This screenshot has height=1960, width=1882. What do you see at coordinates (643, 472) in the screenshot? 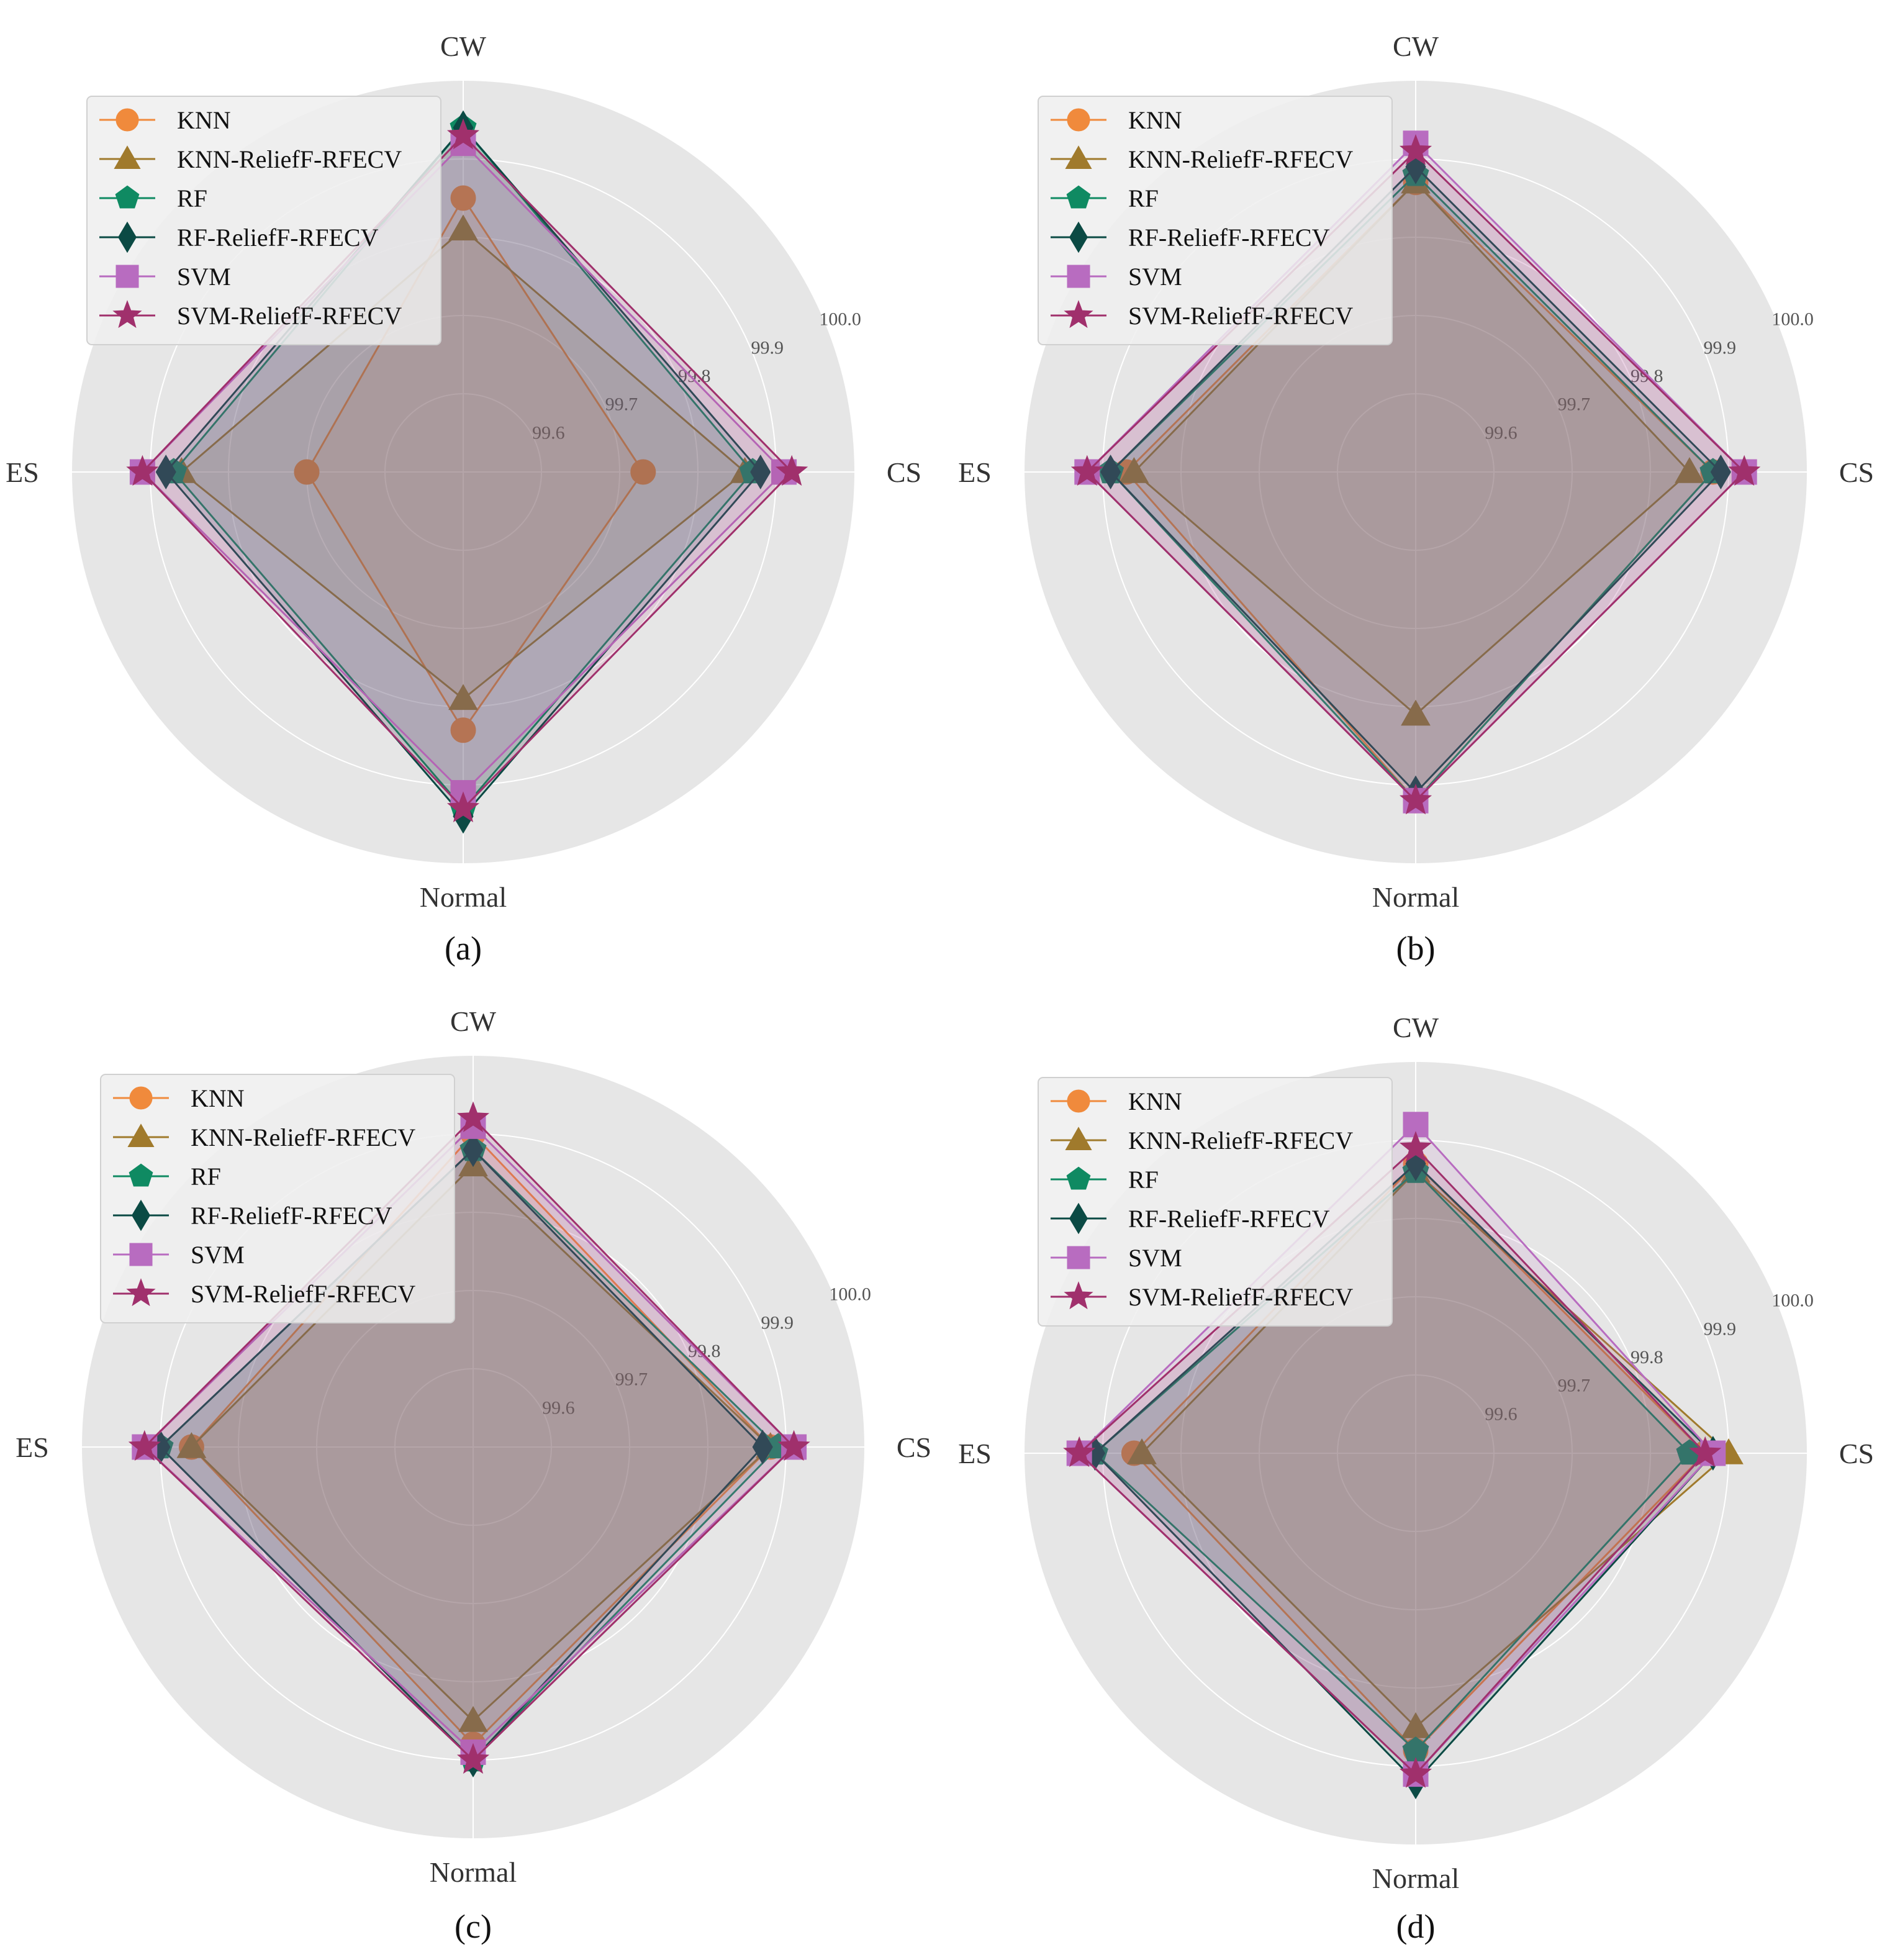
I see `data-point-knn-cs` at bounding box center [643, 472].